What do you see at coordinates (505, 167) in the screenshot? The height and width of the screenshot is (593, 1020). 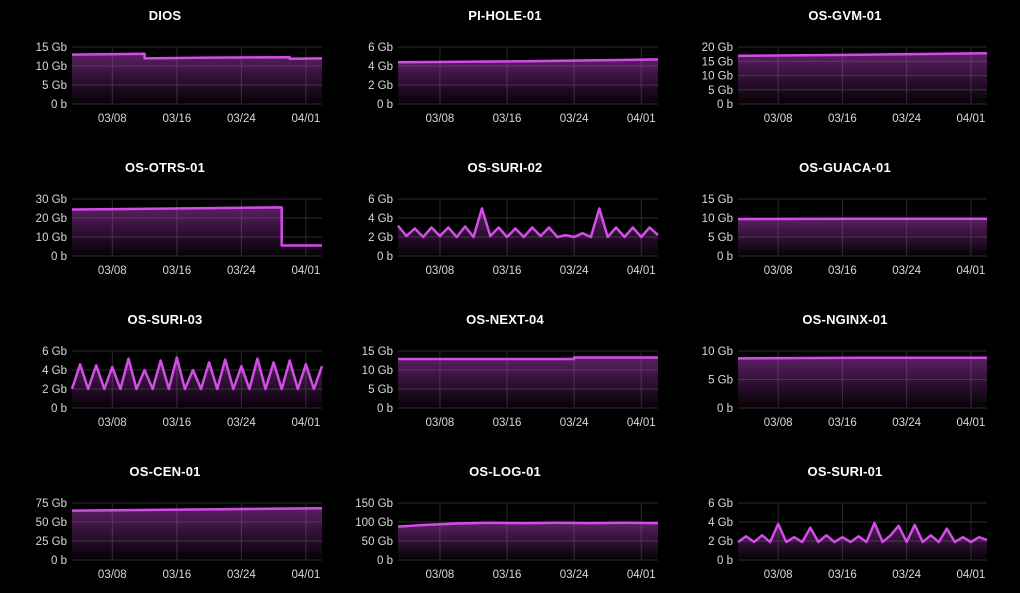 I see `chart-title: OS-SURI-02` at bounding box center [505, 167].